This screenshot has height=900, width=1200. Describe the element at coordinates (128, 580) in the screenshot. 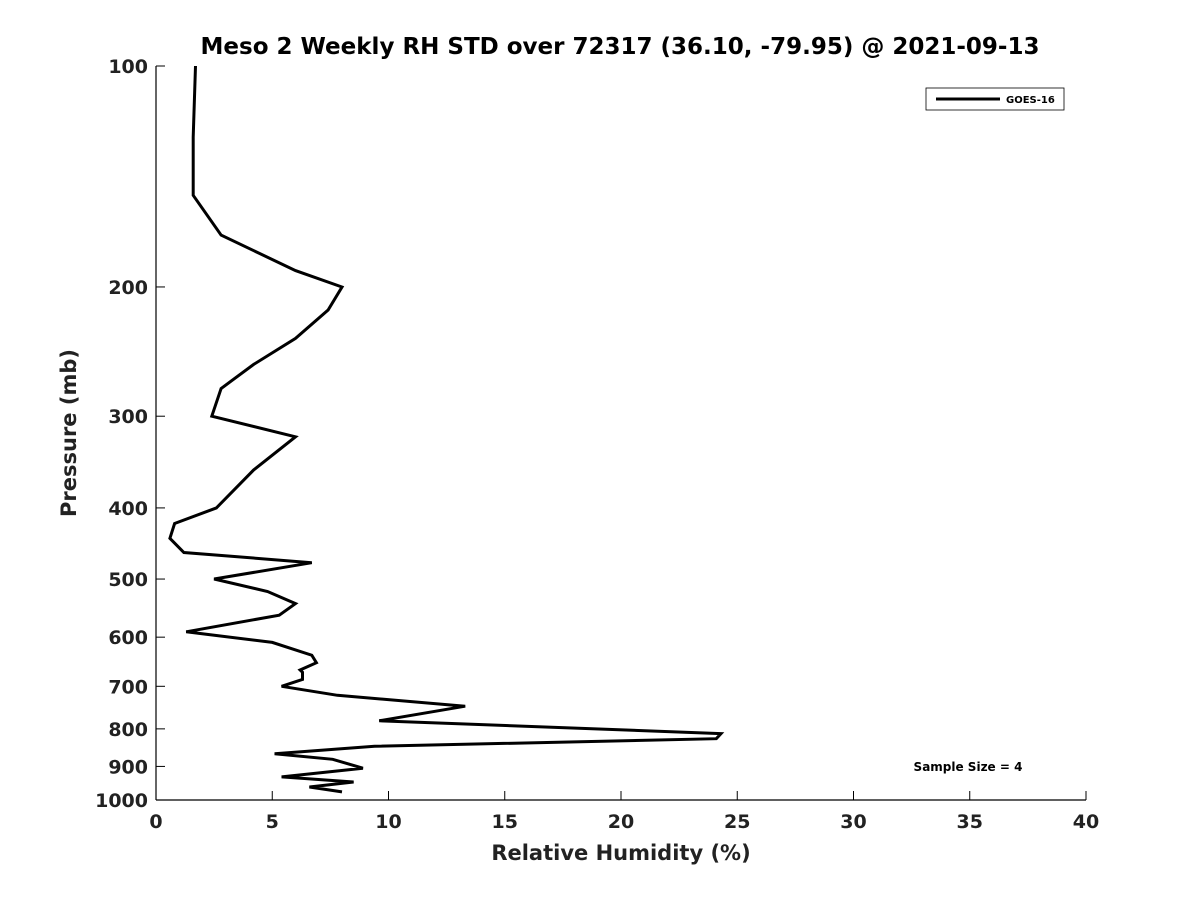

I see `y-tick-label: 500` at that location.